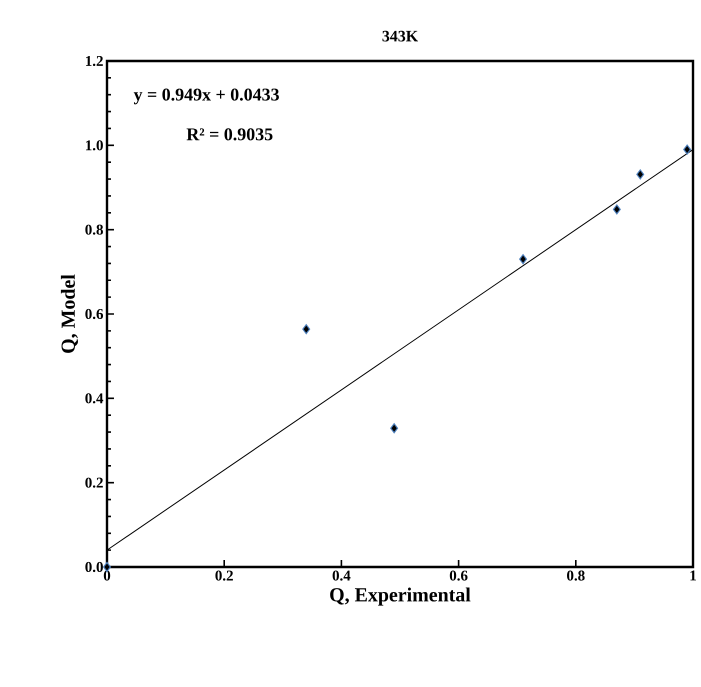 The image size is (701, 687). Describe the element at coordinates (94, 567) in the screenshot. I see `y-tick-label: 0.0` at that location.